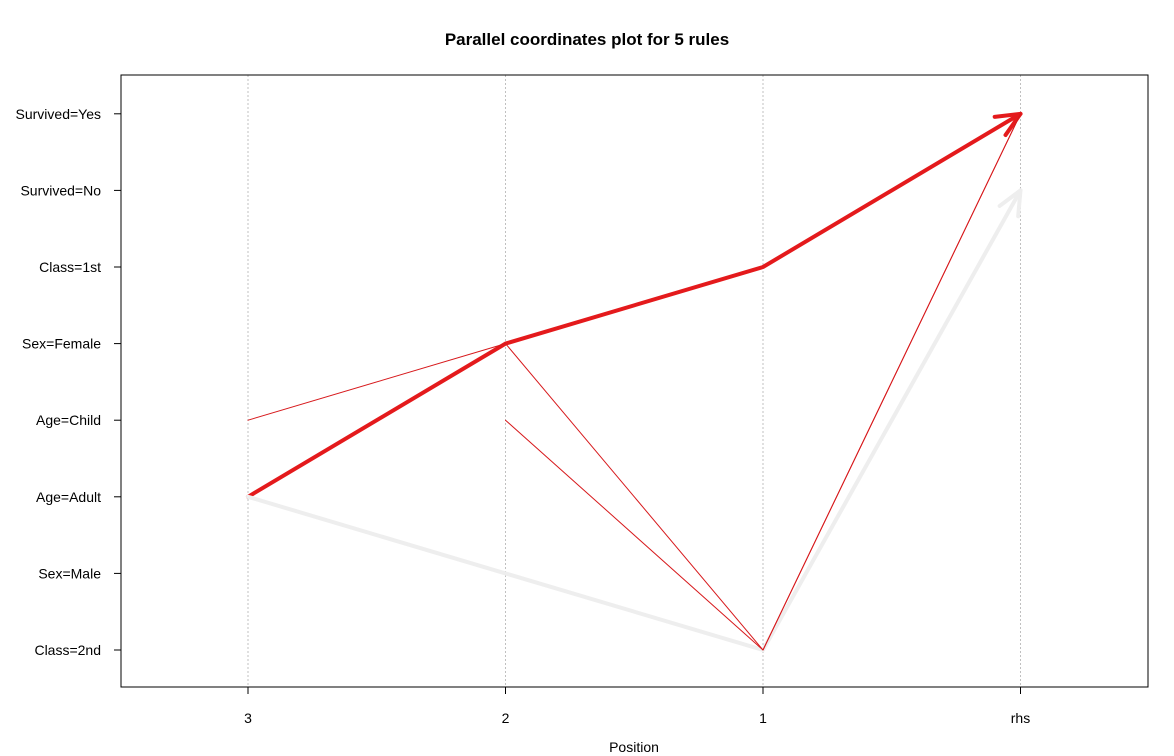 This screenshot has height=756, width=1174. I want to click on y-tick-label-class-1st: Class=1st, so click(70, 267).